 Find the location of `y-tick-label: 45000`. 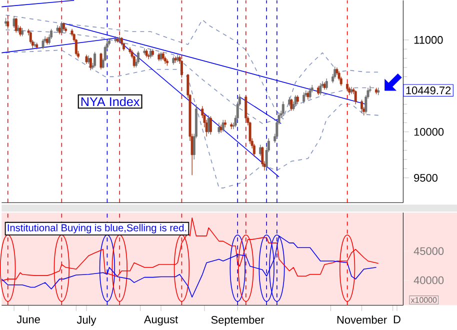

y-tick-label: 45000 is located at coordinates (429, 251).